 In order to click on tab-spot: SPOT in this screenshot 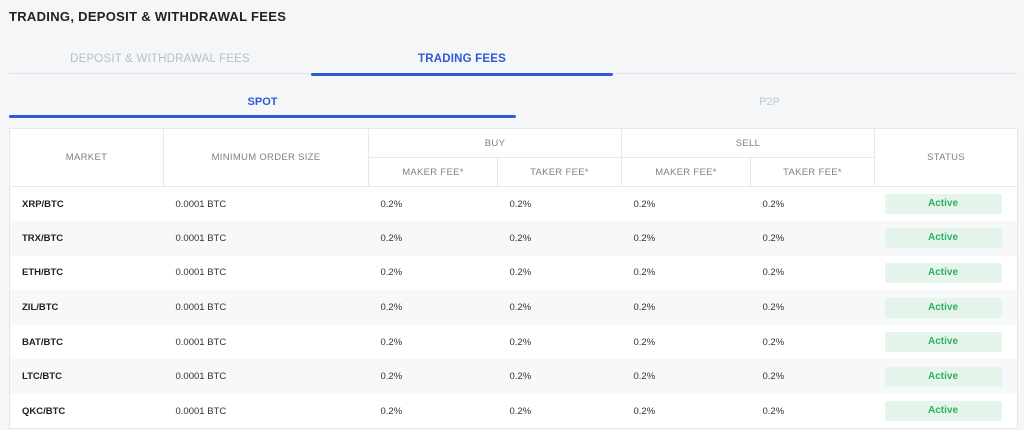, I will do `click(262, 103)`.